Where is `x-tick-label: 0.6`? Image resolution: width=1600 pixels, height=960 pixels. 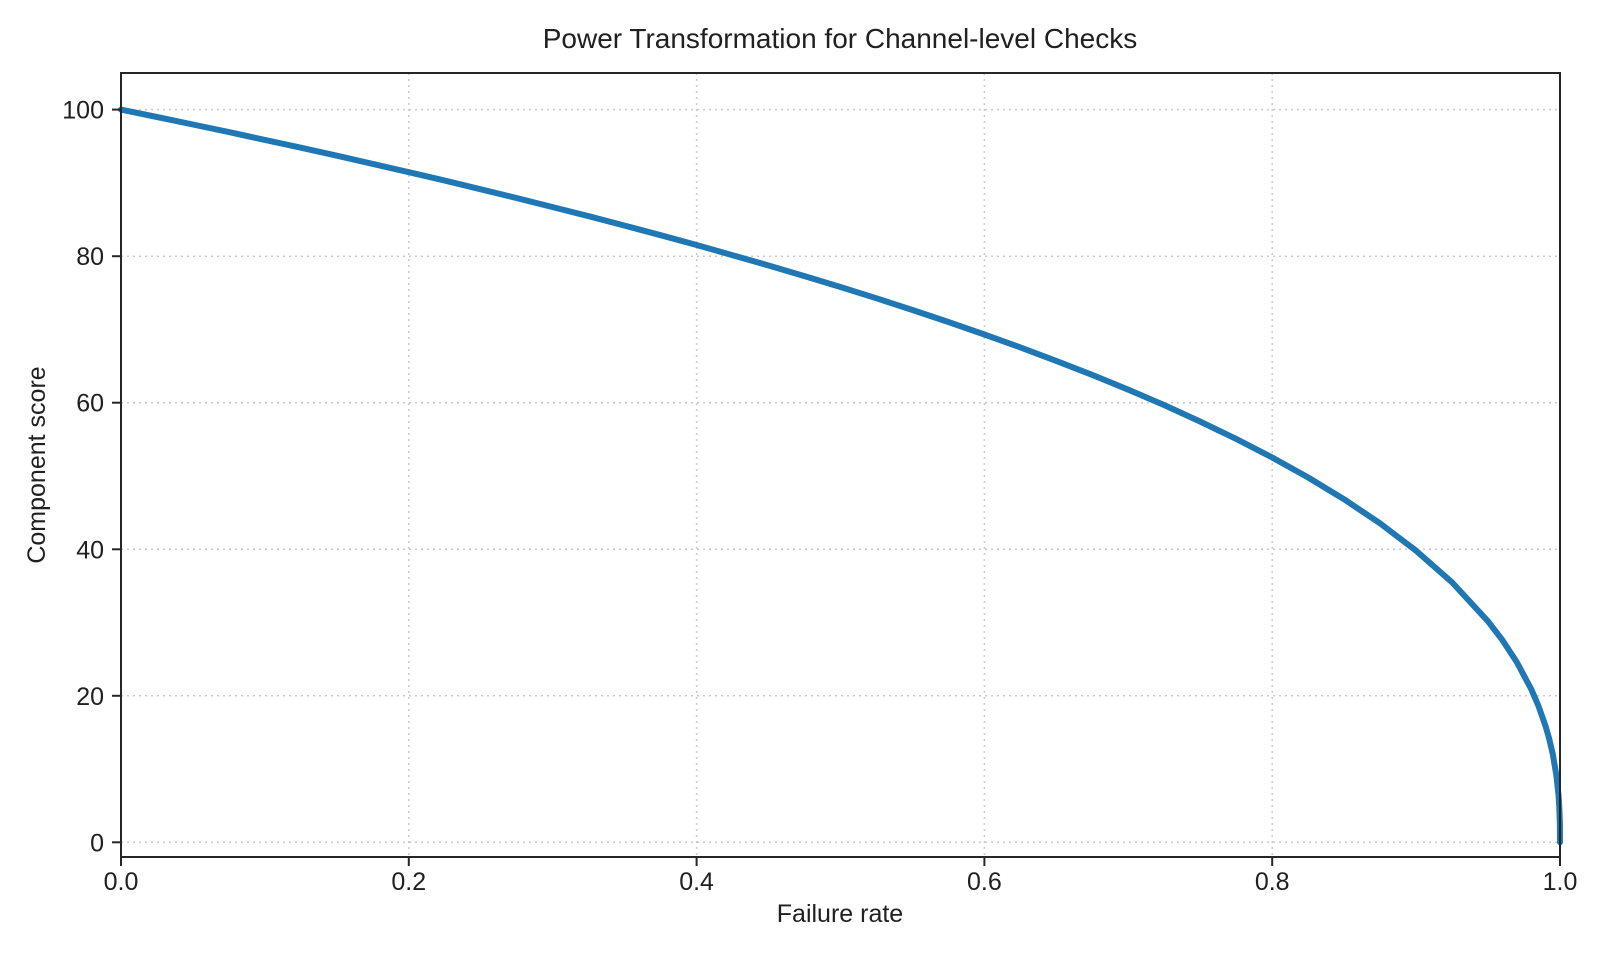
x-tick-label: 0.6 is located at coordinates (984, 882).